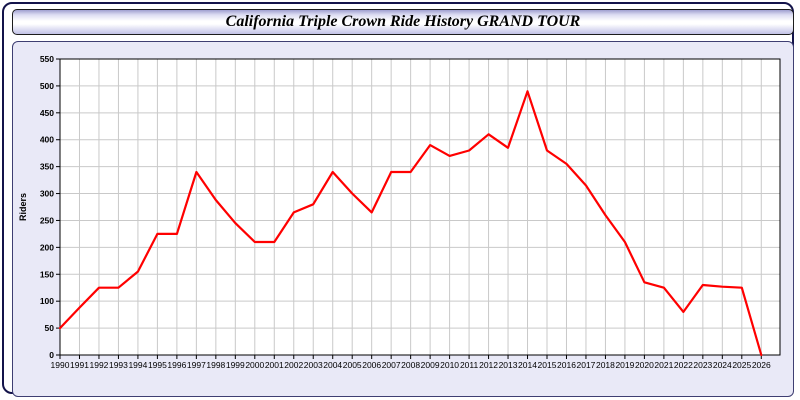  Describe the element at coordinates (23, 207) in the screenshot. I see `y-axis-title: Riders` at that location.